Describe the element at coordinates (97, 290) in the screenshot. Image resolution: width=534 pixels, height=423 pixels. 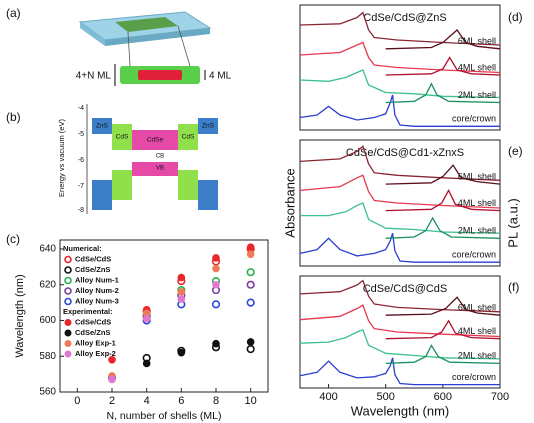
I see `legend-label: Alloy Num-2` at that location.